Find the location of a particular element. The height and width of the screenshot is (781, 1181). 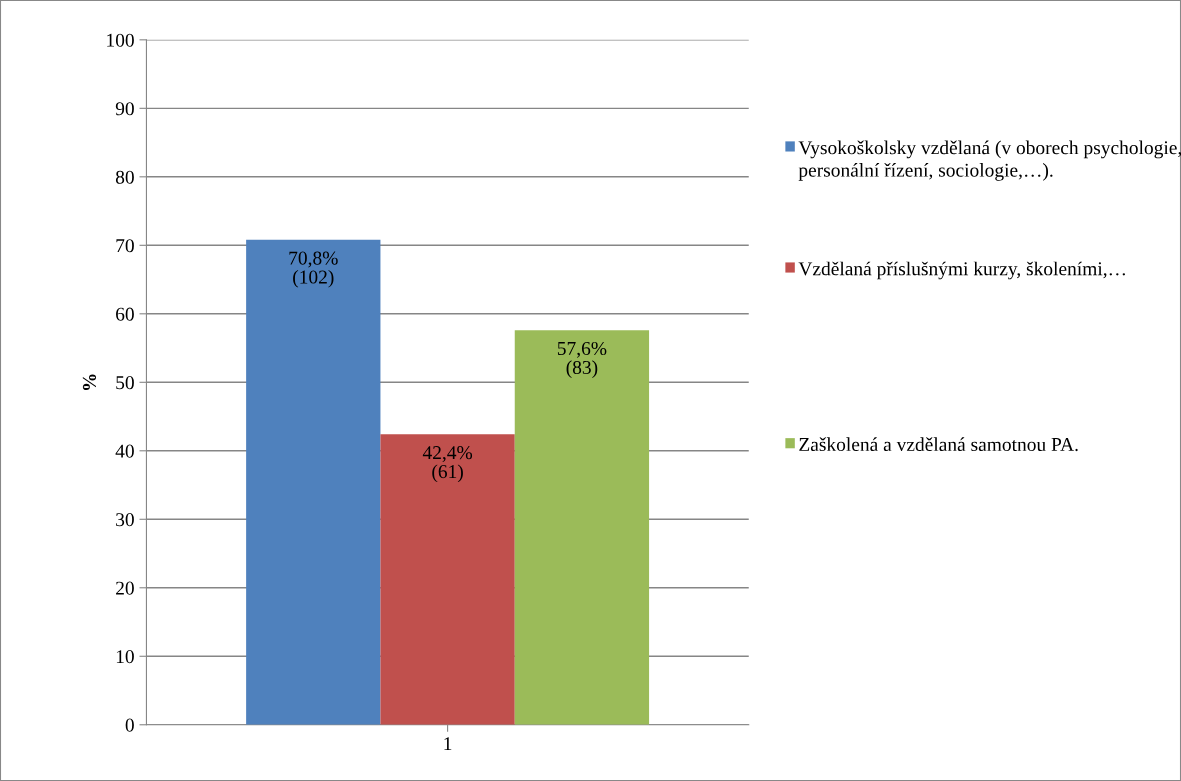

y-tick-label: 60 is located at coordinates (125, 314).